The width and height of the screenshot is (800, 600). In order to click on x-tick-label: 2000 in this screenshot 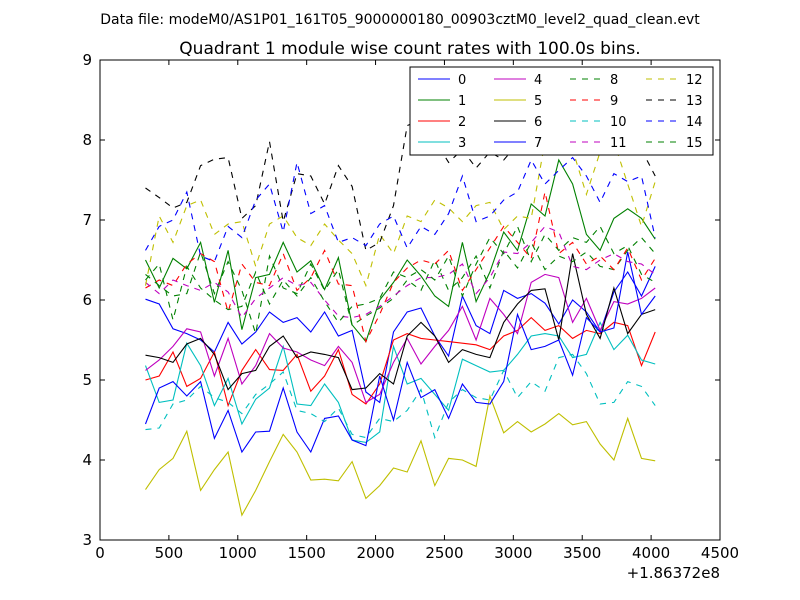, I will do `click(375, 553)`.